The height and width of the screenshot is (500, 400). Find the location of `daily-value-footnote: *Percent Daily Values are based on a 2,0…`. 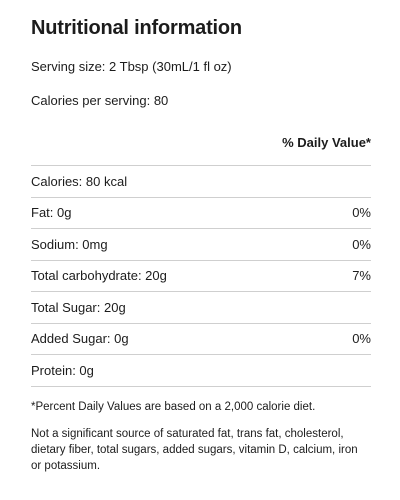

daily-value-footnote: *Percent Daily Values are based on a 2,0… is located at coordinates (173, 406).